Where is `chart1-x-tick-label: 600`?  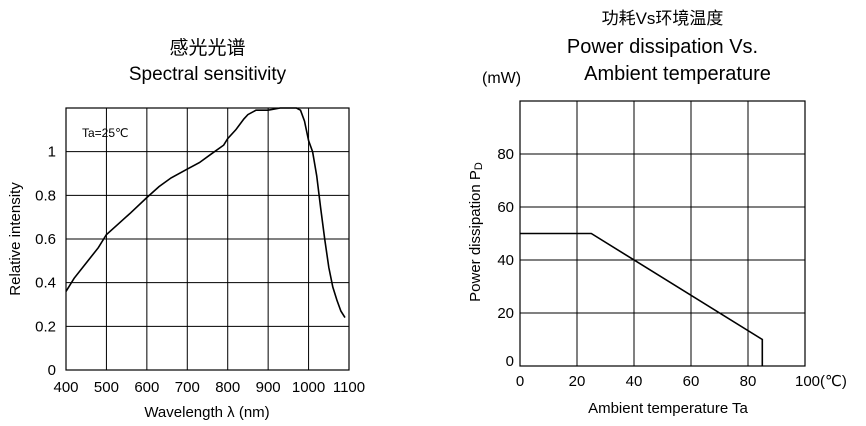
chart1-x-tick-label: 600 is located at coordinates (146, 387).